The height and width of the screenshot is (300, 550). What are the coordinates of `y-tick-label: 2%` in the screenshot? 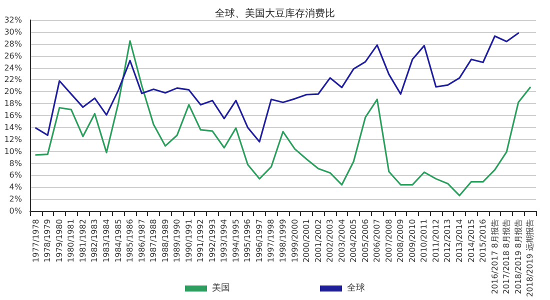 It's located at (15, 199).